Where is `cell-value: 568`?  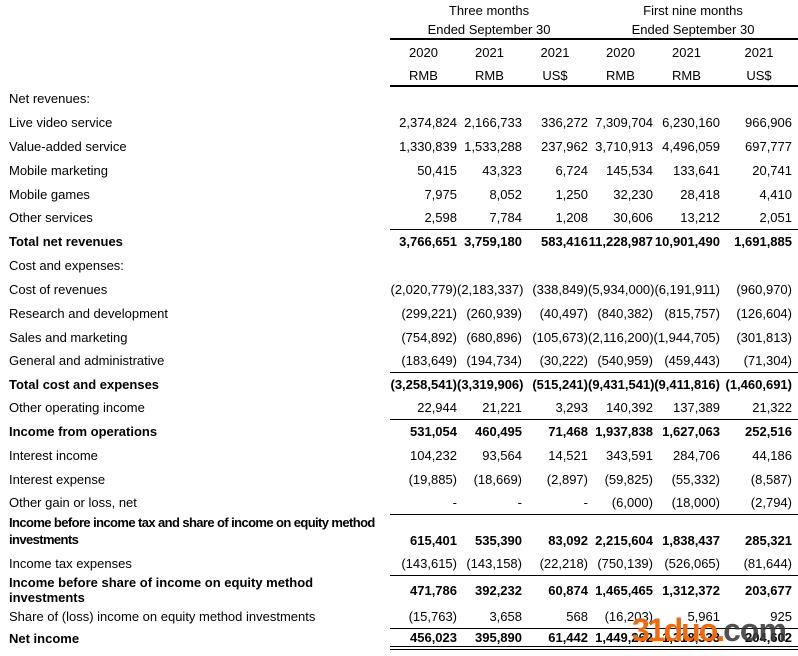
cell-value: 568 is located at coordinates (555, 617).